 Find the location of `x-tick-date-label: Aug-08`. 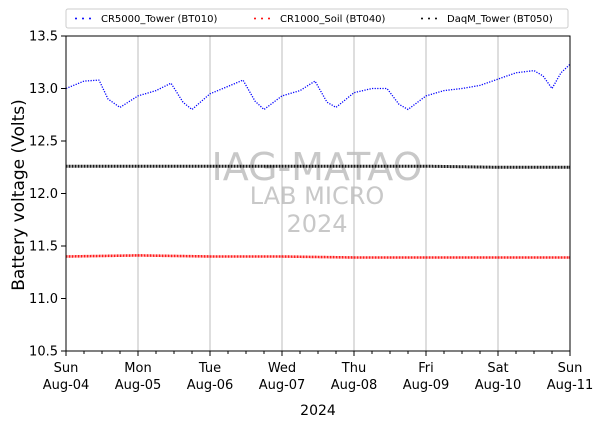

x-tick-date-label: Aug-08 is located at coordinates (354, 385).